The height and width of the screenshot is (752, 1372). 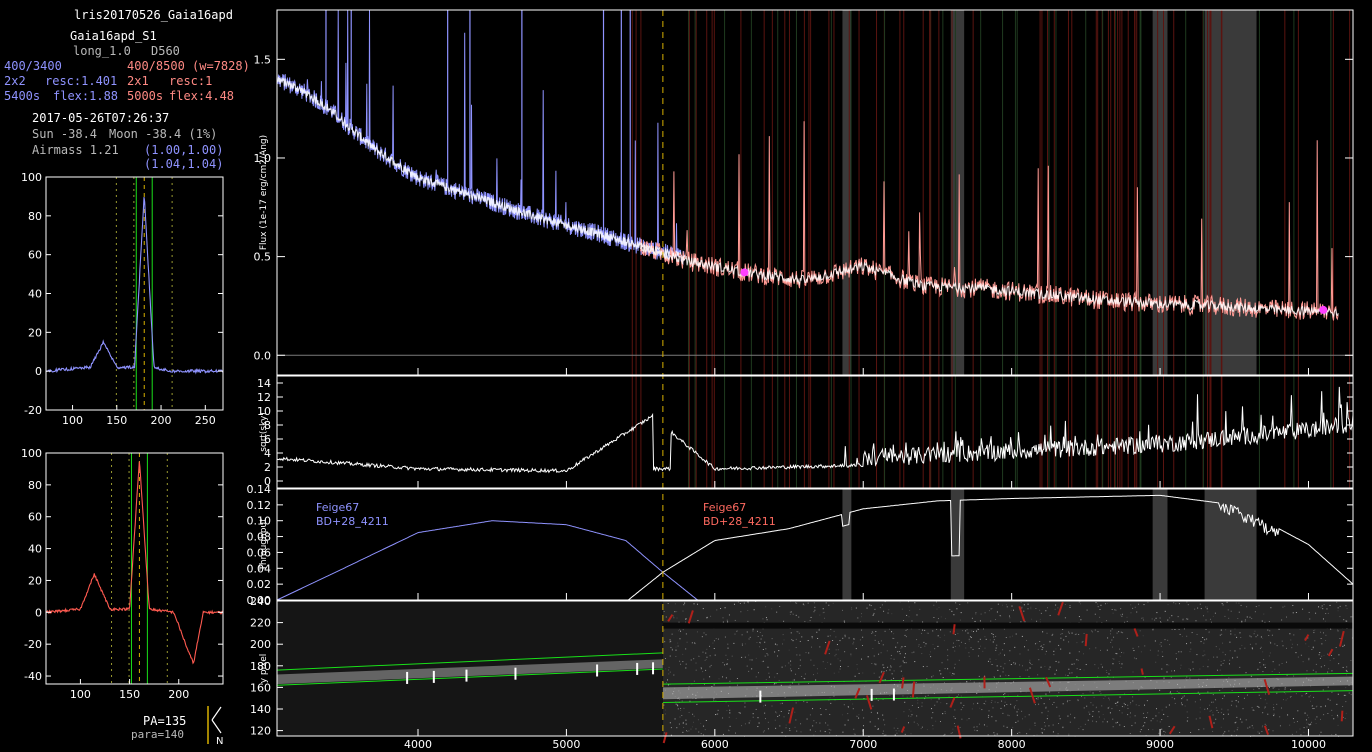 What do you see at coordinates (165, 51) in the screenshot?
I see `dichroic-label: D560` at bounding box center [165, 51].